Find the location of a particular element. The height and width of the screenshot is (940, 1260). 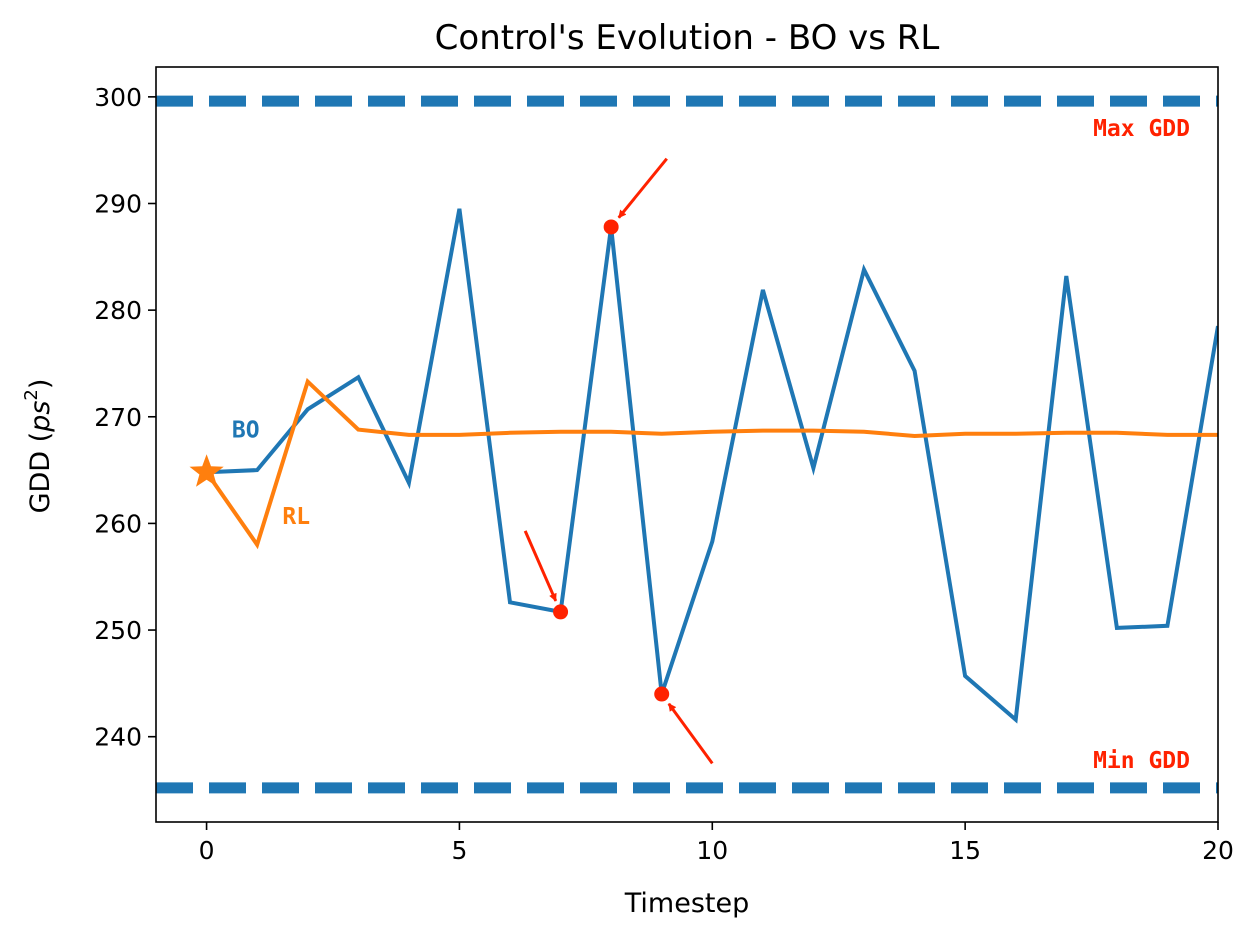

y-tick-label: 270 is located at coordinates (118, 417).